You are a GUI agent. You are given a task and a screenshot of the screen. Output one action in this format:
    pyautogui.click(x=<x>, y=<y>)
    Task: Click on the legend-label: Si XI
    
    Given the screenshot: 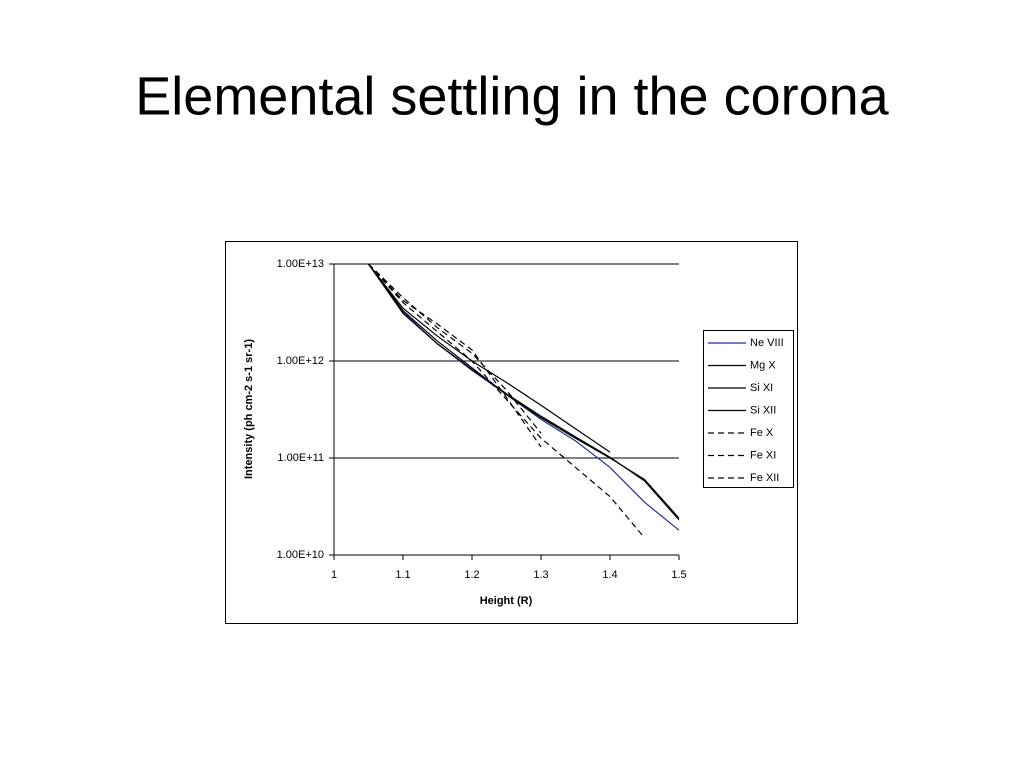 What is the action you would take?
    pyautogui.click(x=761, y=388)
    